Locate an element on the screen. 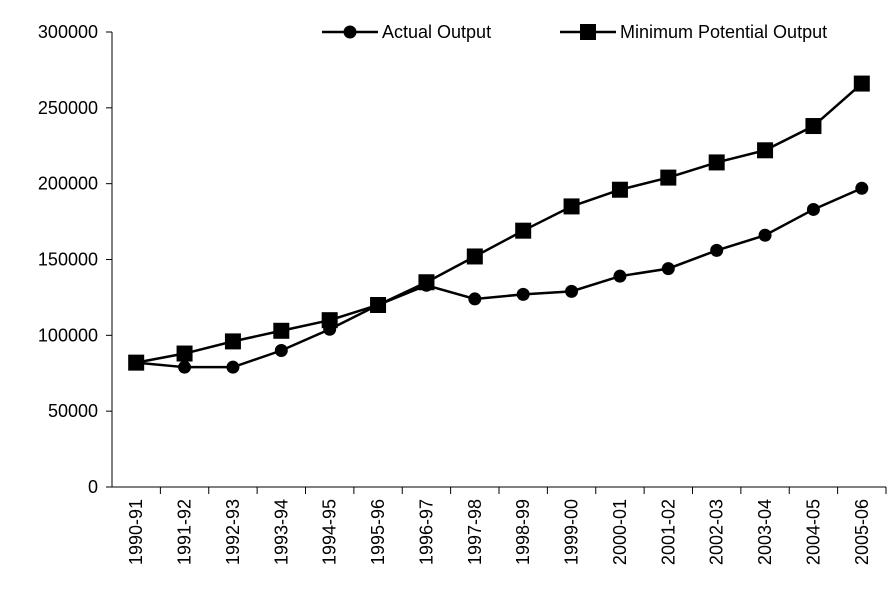 Image resolution: width=889 pixels, height=593 pixels. x-tick-label: 2001-02 is located at coordinates (668, 532).